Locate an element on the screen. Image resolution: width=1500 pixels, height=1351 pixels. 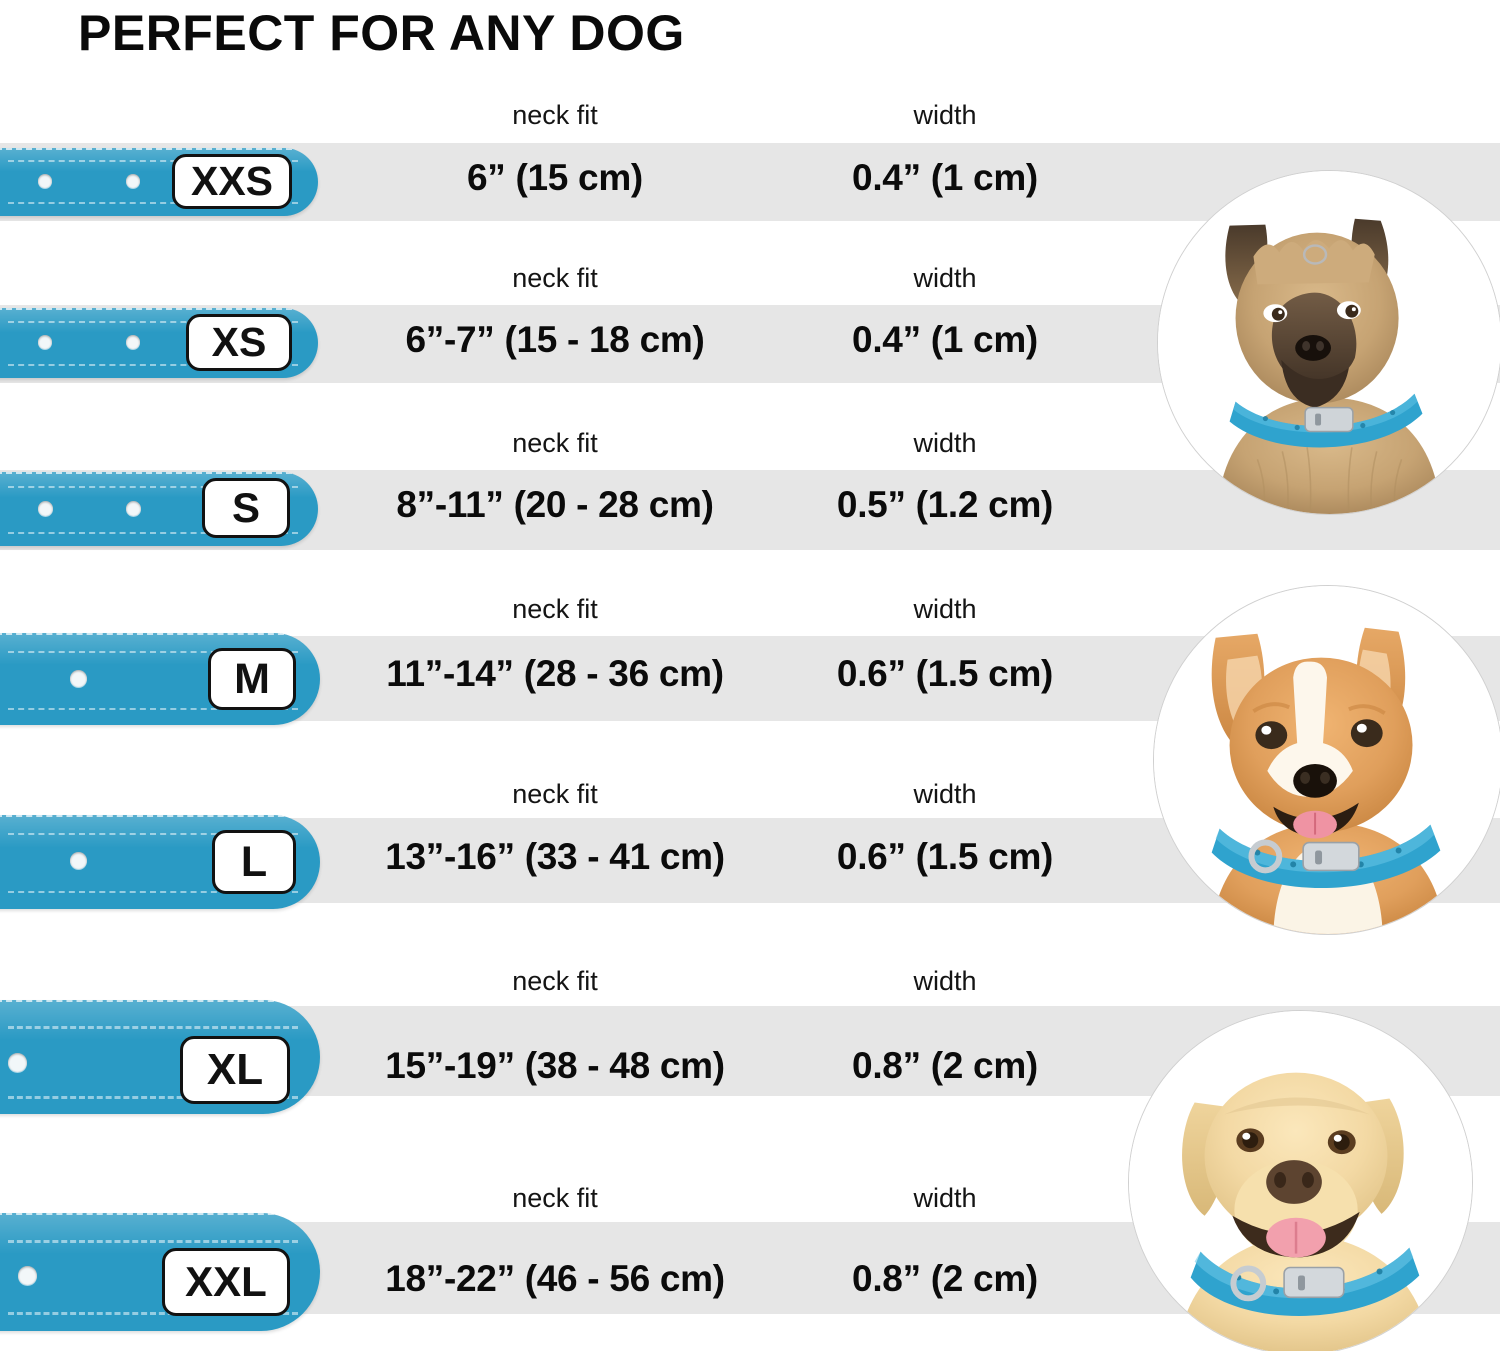
size-badge-l: L is located at coordinates (254, 862).